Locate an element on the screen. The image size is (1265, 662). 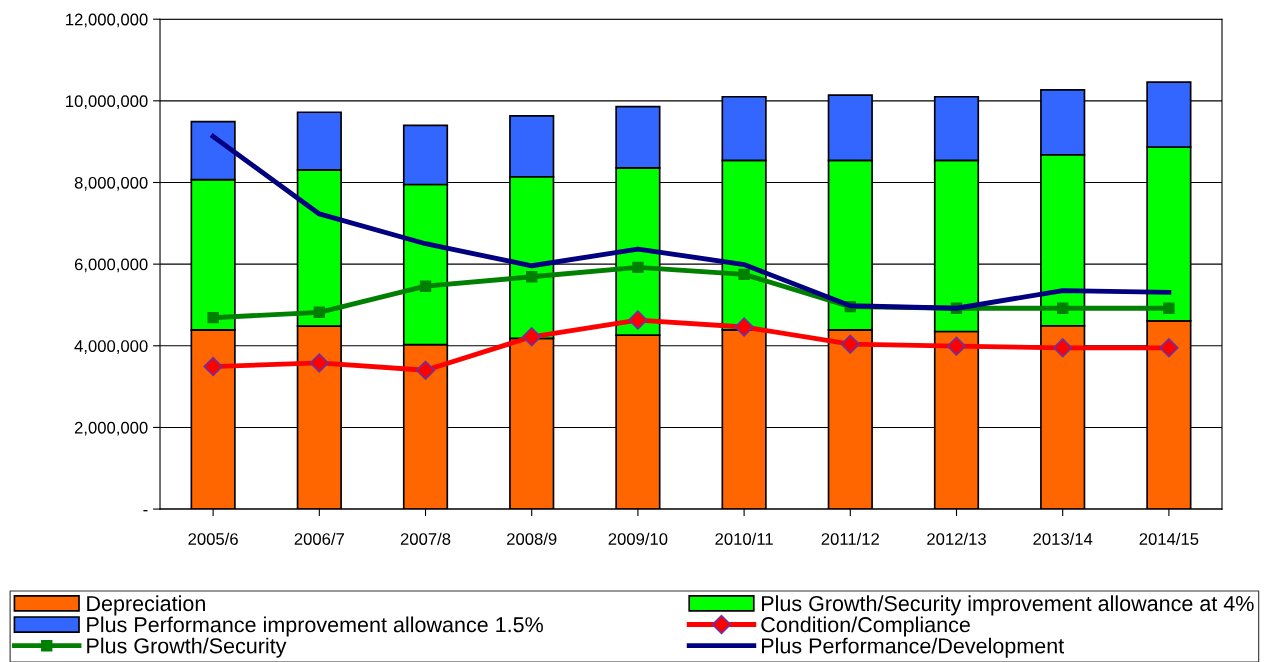
legend-label: Depreciation is located at coordinates (146, 605).